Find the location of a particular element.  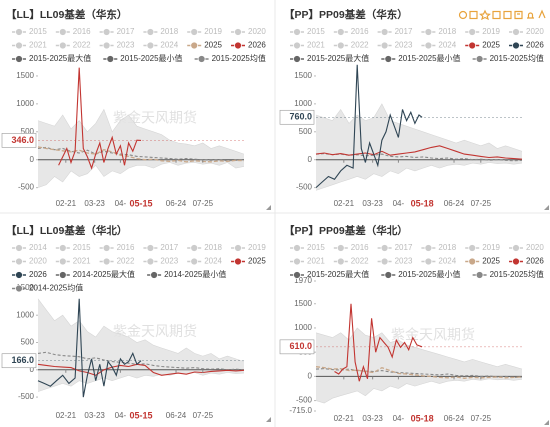

watermark: 紫金天风期货 is located at coordinates (155, 331).